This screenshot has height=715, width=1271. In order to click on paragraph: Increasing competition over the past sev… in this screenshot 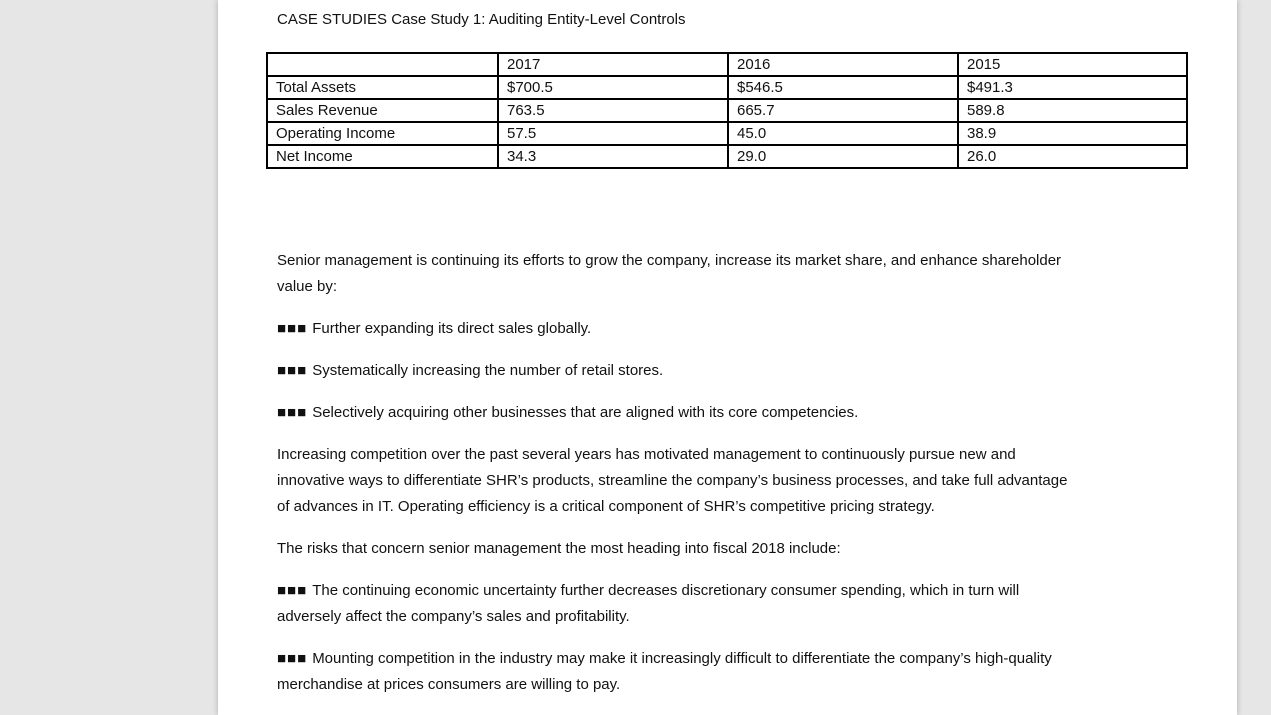, I will do `click(737, 481)`.